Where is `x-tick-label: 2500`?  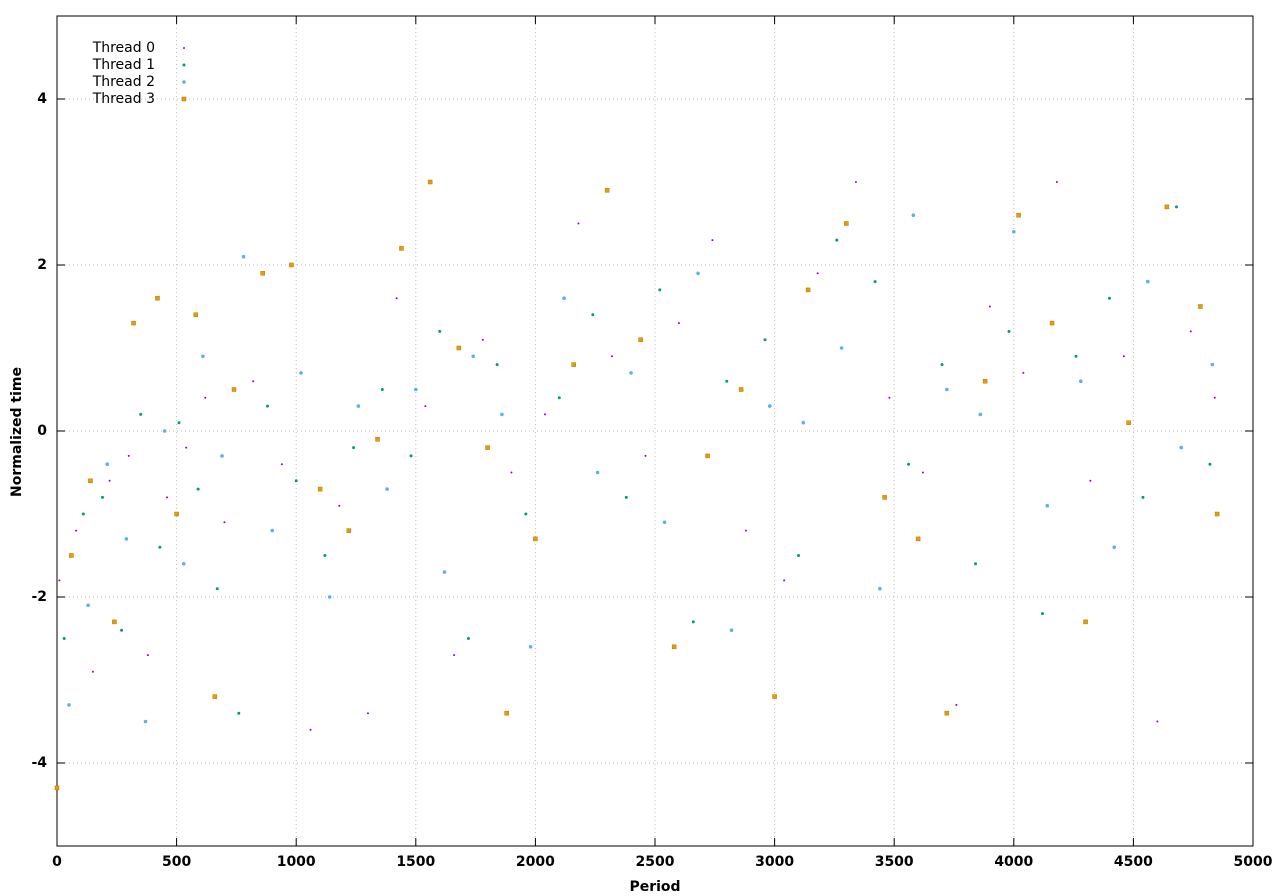 x-tick-label: 2500 is located at coordinates (655, 862).